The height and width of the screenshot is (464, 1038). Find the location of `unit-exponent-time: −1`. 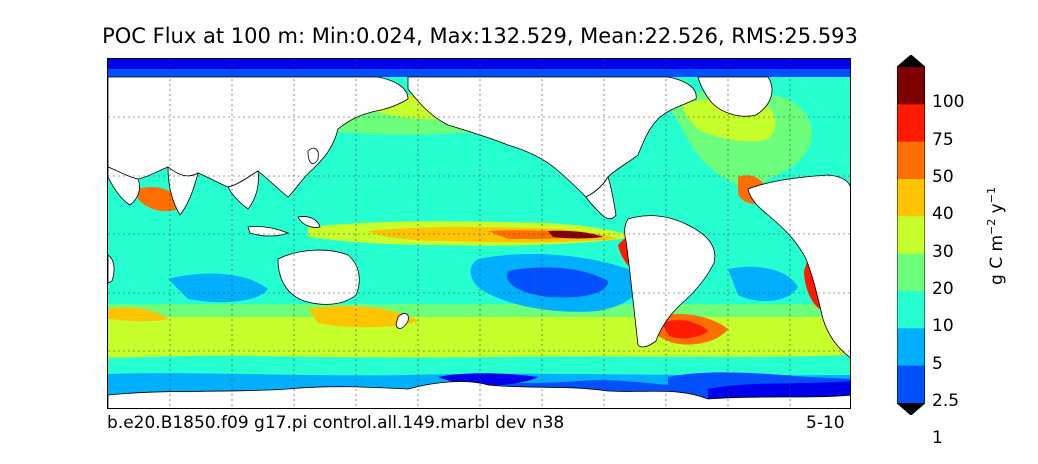

unit-exponent-time: −1 is located at coordinates (992, 195).